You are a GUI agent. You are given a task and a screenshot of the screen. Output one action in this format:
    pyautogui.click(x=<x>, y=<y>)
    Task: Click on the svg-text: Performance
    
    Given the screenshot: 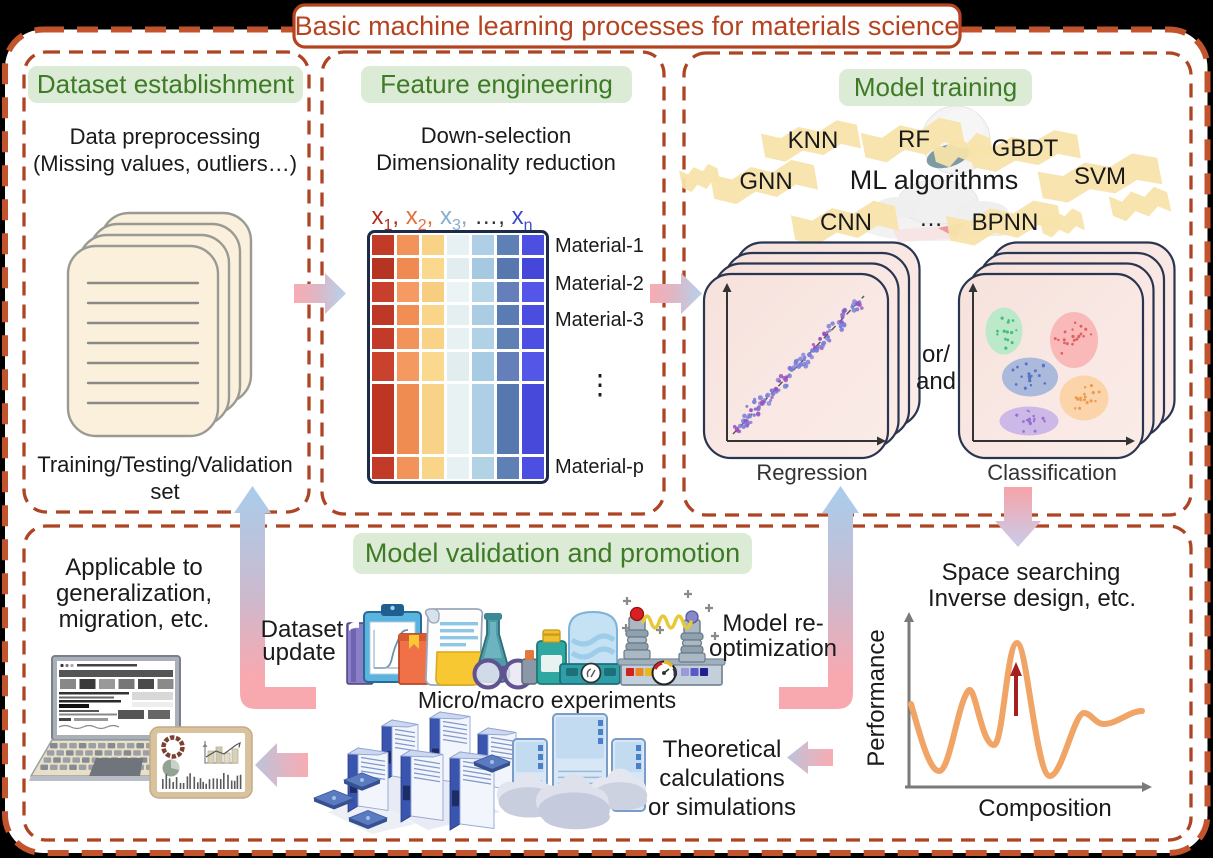 What is the action you would take?
    pyautogui.click(x=876, y=697)
    